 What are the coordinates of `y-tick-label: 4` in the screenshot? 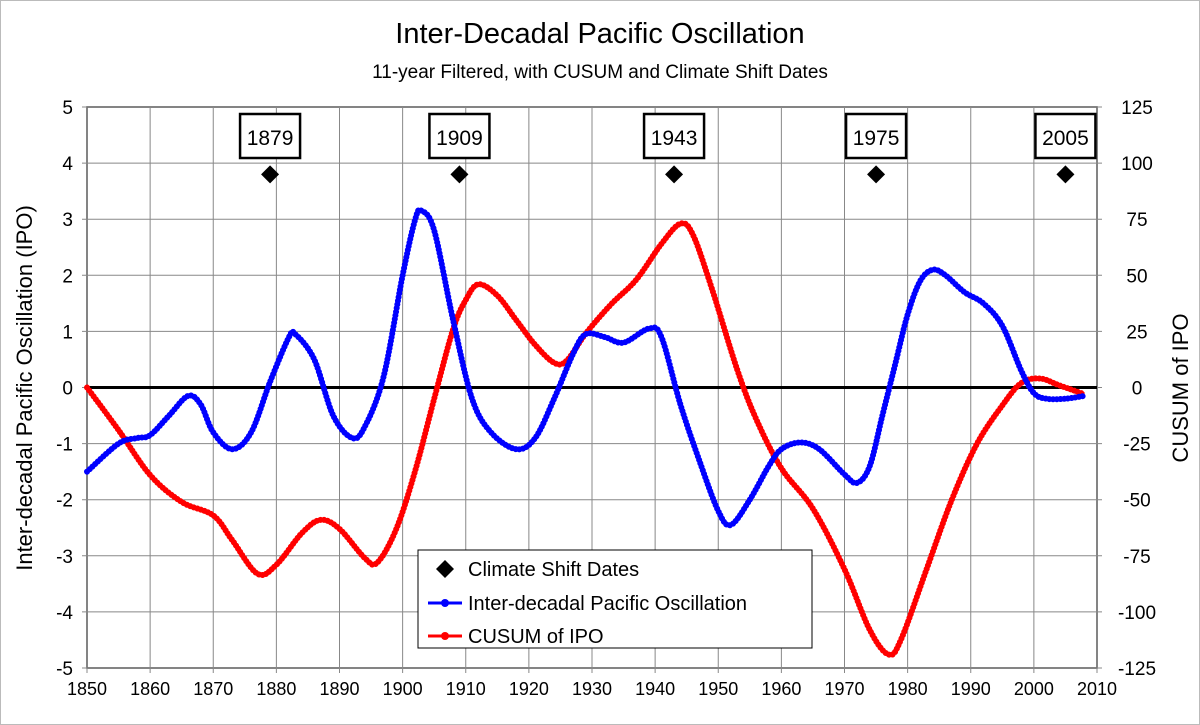 It's located at (67, 164).